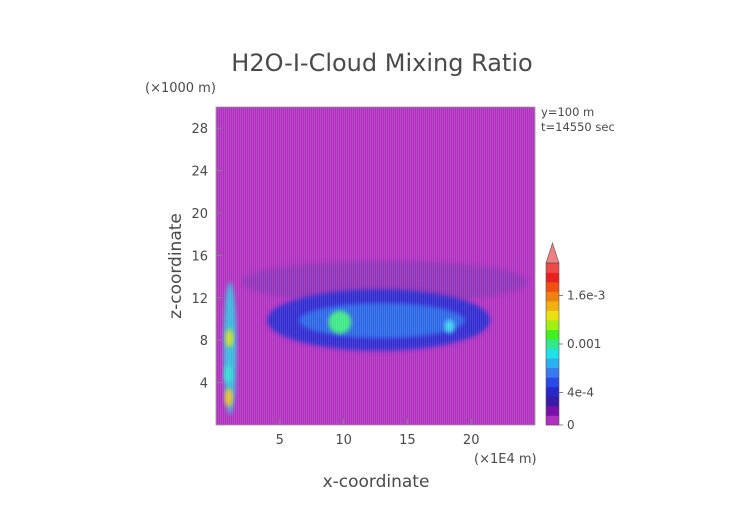  I want to click on colorbar-tick-label: 0, so click(571, 425).